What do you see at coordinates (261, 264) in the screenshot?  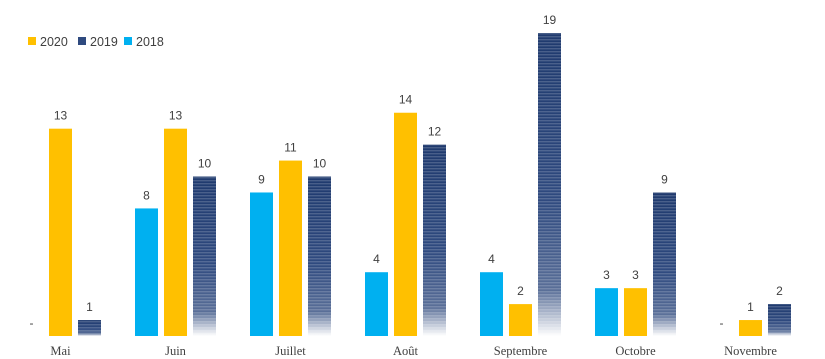 I see `bar-2018-Juillet` at bounding box center [261, 264].